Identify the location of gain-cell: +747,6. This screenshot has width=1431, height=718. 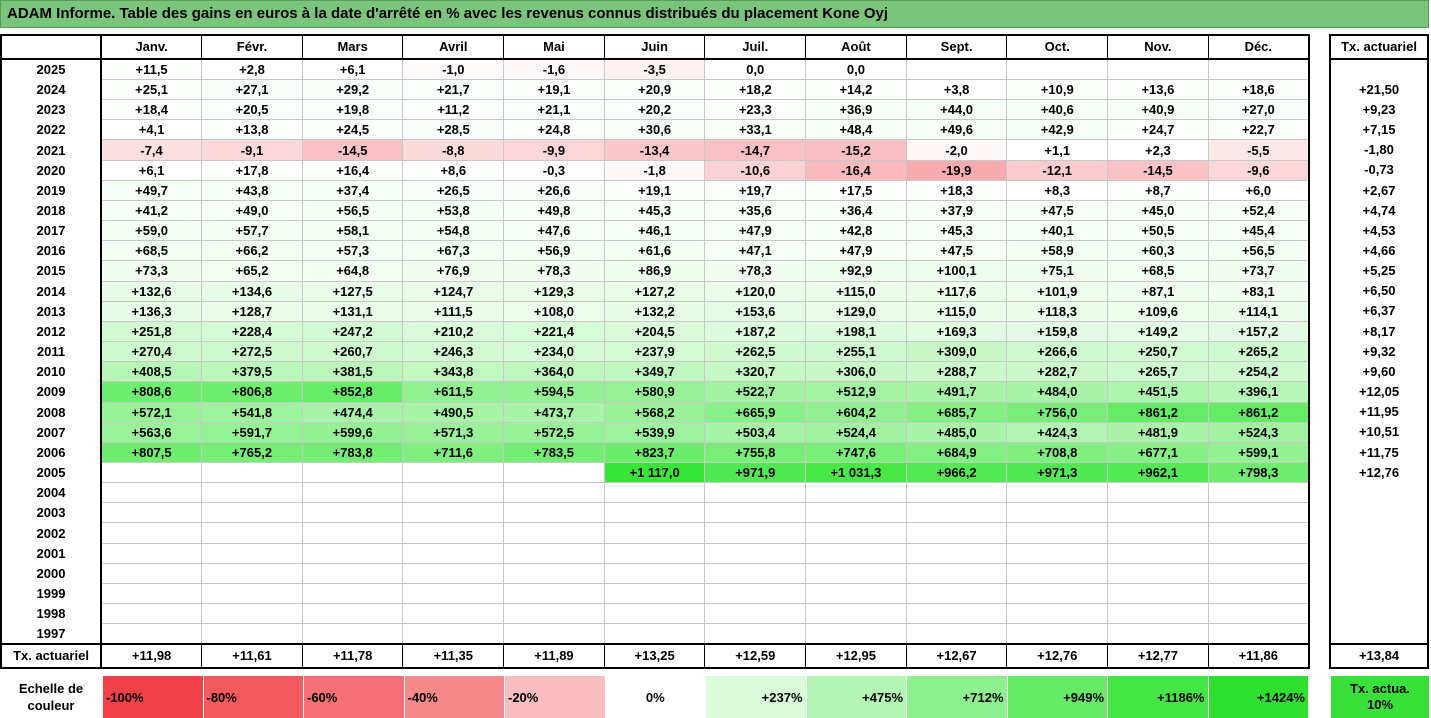
(856, 452).